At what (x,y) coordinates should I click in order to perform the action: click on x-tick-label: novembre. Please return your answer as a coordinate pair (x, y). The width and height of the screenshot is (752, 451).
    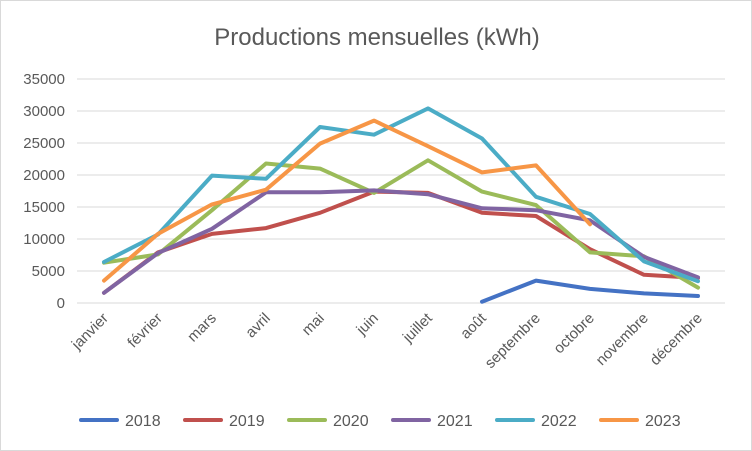
    Looking at the image, I should click on (622, 339).